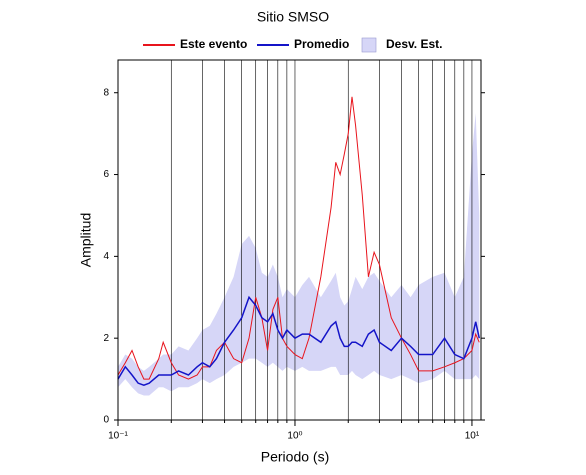 This screenshot has width=586, height=475. What do you see at coordinates (213, 44) in the screenshot?
I see `legend-label: Este evento` at bounding box center [213, 44].